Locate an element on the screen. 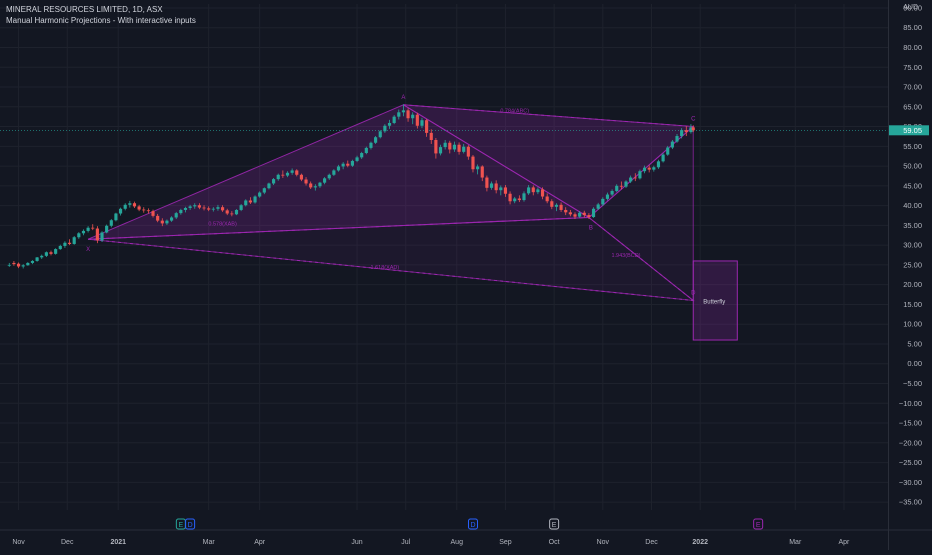 This screenshot has width=932, height=555. ratio-label: 0.784(ABC) is located at coordinates (514, 112).